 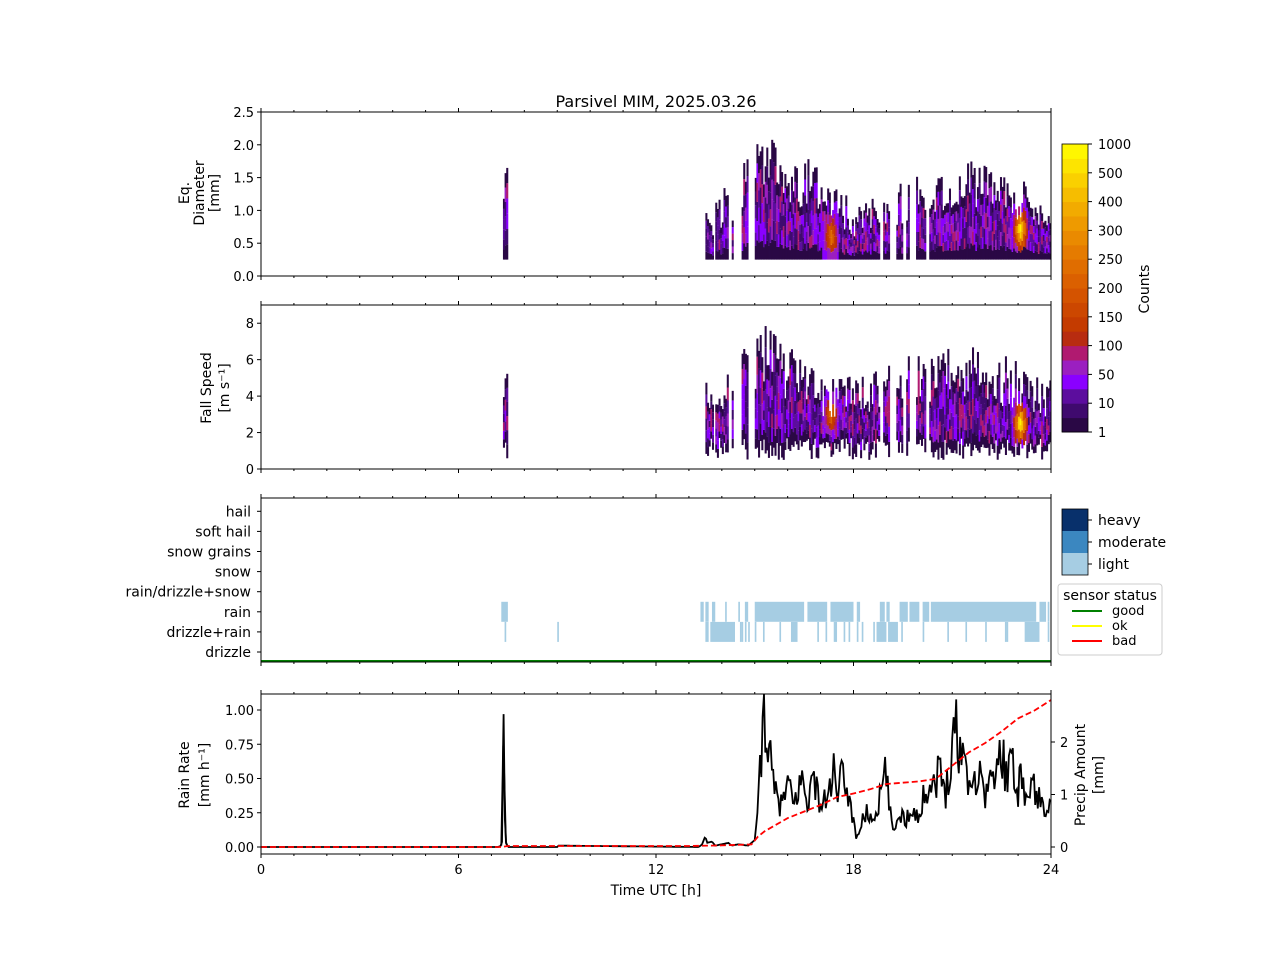 I want to click on rain-light-bar, so click(x=882, y=611).